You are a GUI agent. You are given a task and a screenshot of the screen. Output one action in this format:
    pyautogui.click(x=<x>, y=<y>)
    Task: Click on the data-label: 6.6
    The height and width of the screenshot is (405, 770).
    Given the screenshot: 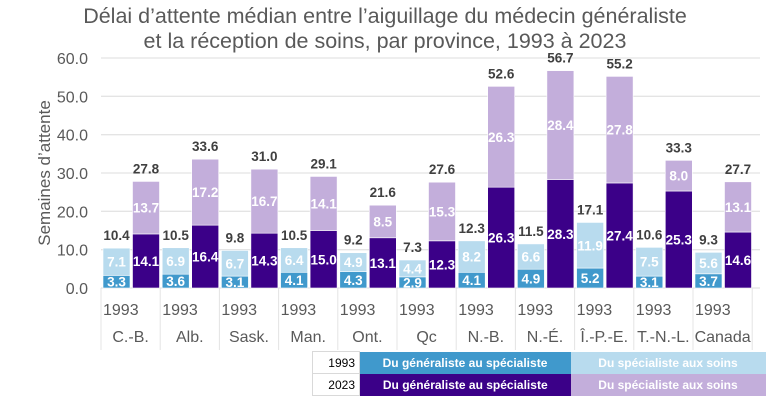 What is the action you would take?
    pyautogui.click(x=531, y=257)
    